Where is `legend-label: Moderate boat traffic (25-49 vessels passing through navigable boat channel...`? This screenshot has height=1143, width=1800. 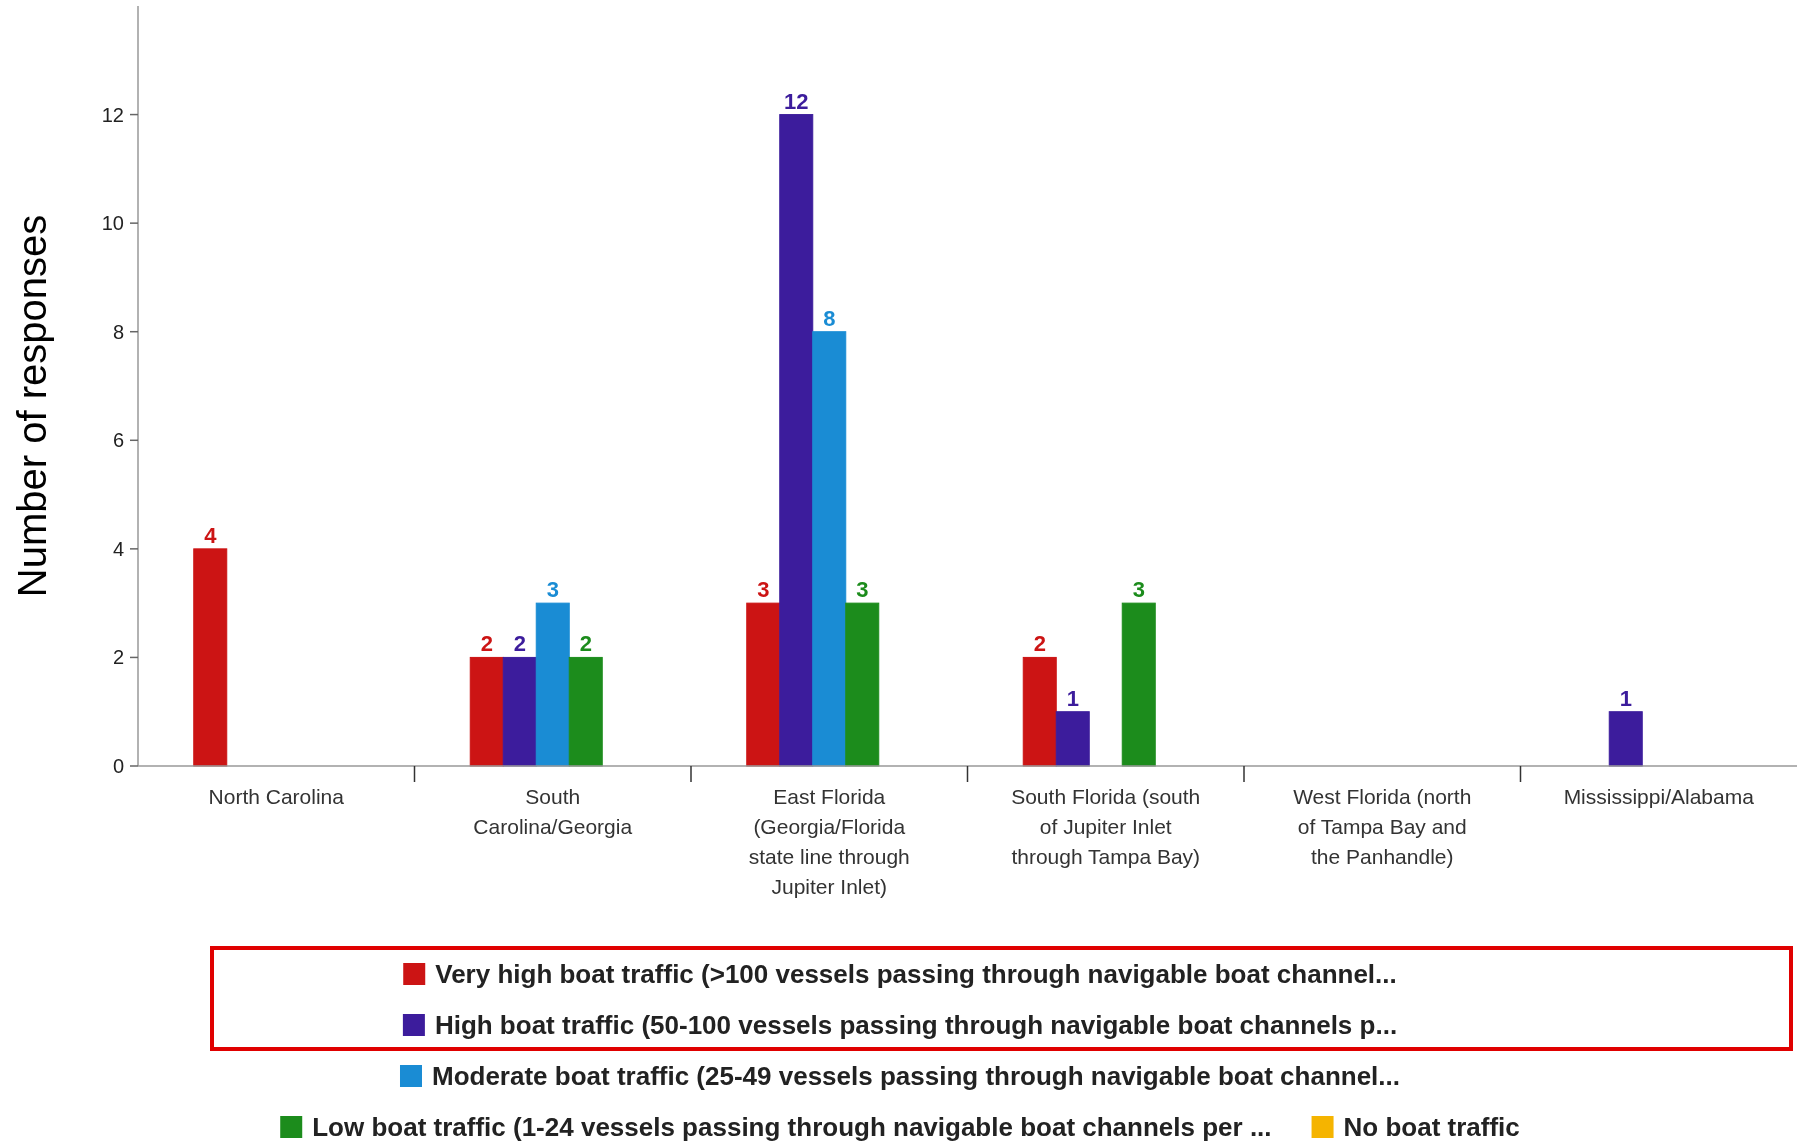
legend-label: Moderate boat traffic (25-49 vessels passing through navigable boat channel... is located at coordinates (916, 1076).